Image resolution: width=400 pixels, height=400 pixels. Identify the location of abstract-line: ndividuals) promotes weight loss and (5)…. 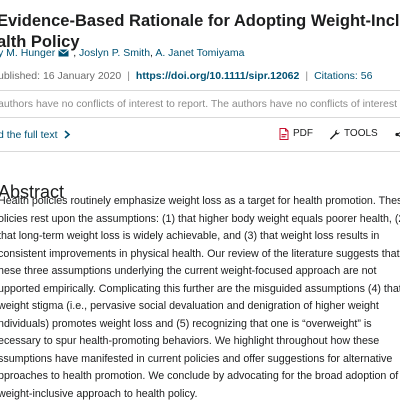
(186, 323).